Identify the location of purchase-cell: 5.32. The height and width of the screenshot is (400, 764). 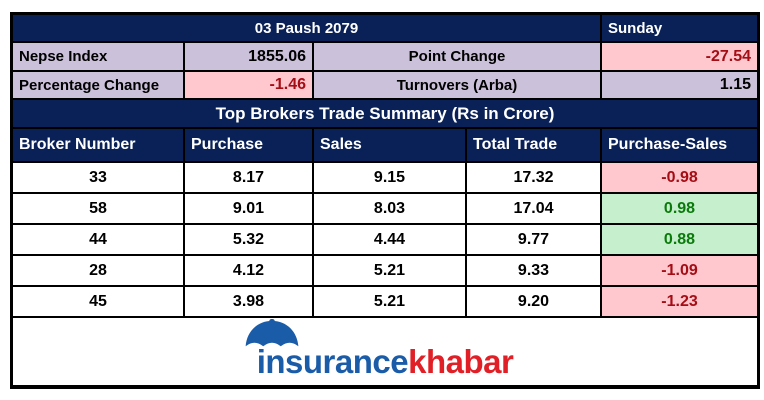
(248, 239).